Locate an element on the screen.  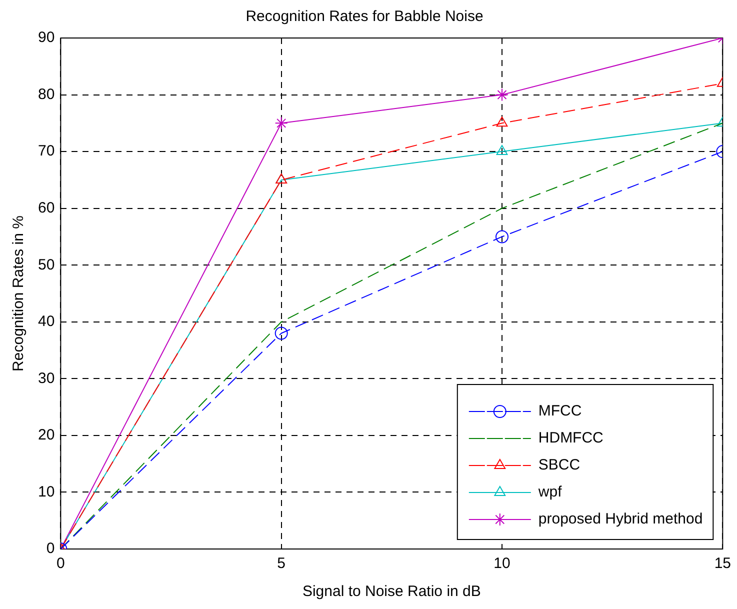
legend-label: SBCC is located at coordinates (559, 465).